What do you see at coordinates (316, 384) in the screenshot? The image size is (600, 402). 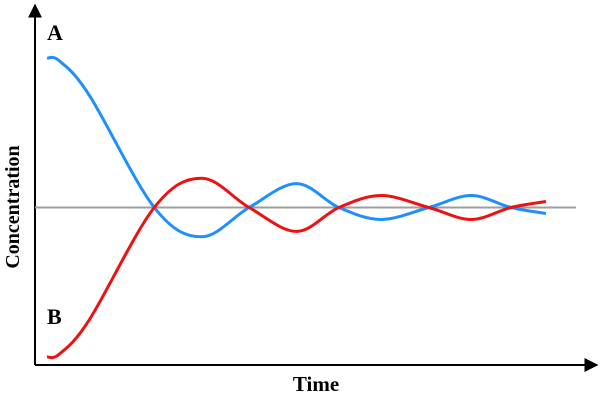 I see `x-axis-title: Time` at bounding box center [316, 384].